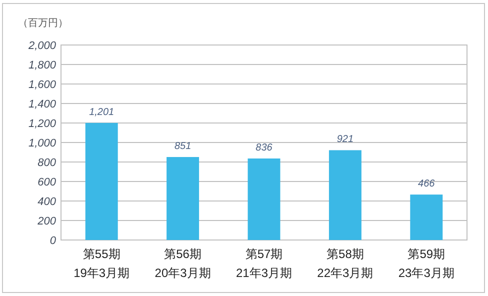  I want to click on x-tick-label: 第55期 19年3月期, so click(102, 263).